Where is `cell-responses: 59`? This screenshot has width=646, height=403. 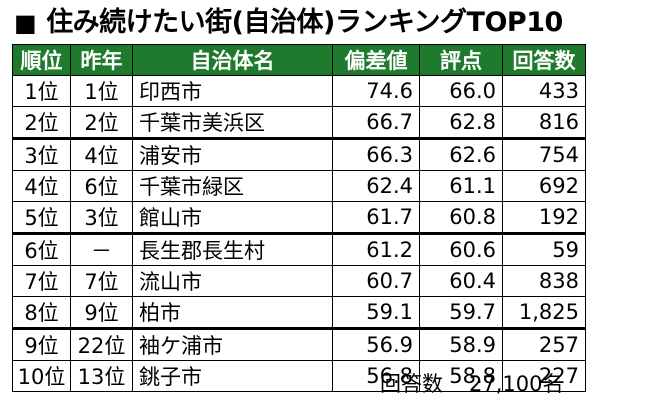
cell-responses: 59 is located at coordinates (544, 249).